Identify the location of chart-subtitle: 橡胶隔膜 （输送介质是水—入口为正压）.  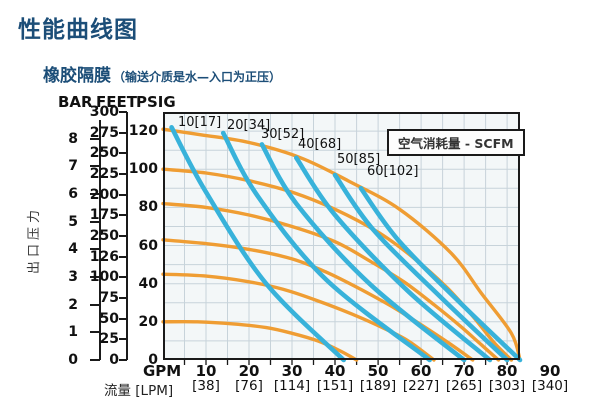
(162, 73).